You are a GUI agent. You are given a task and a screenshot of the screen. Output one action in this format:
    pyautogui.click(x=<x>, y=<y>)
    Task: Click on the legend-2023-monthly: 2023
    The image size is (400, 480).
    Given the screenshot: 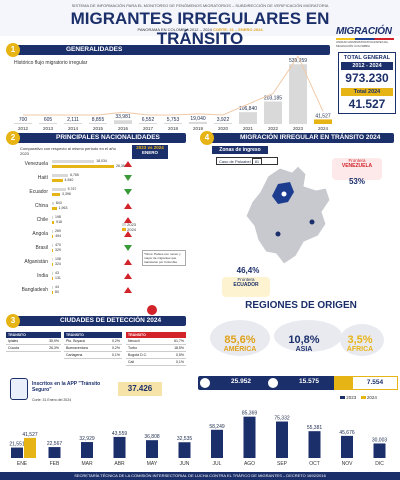 What is the action you would take?
    pyautogui.click(x=351, y=397)
    